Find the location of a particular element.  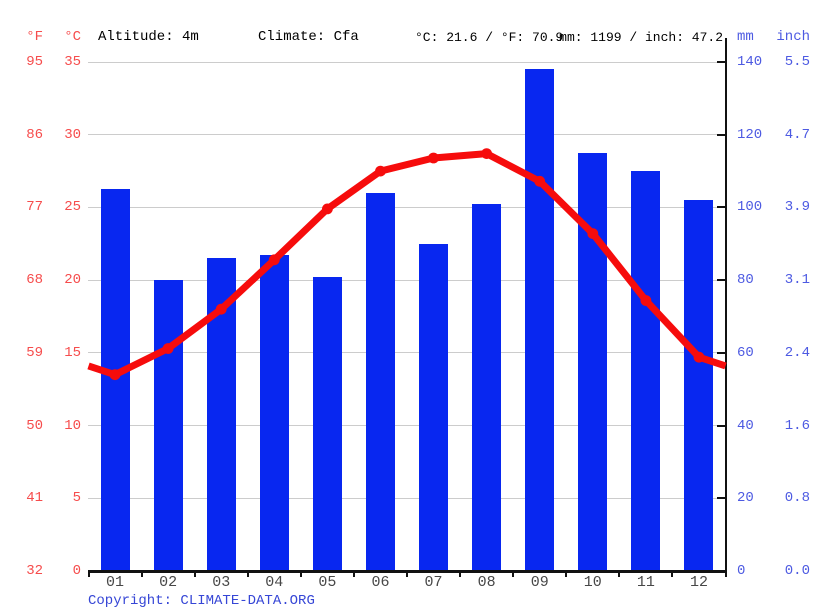

axis-label-celsius: 15 is located at coordinates (72, 352).